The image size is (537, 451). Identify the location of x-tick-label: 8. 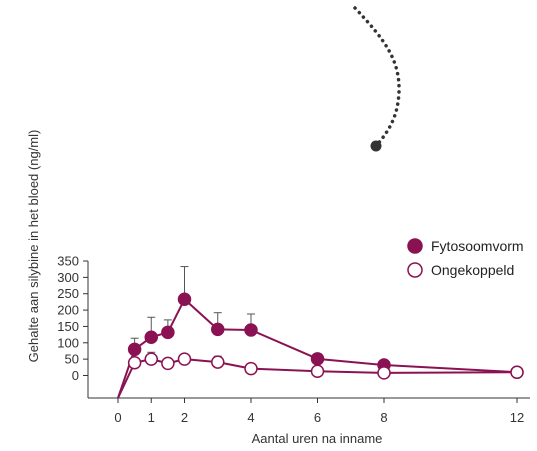
(383, 417).